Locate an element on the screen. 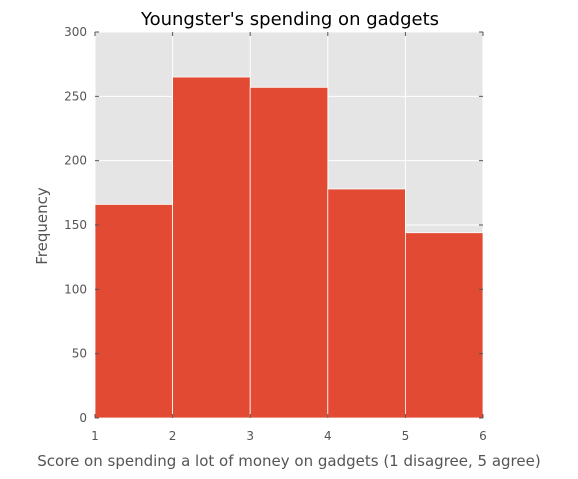 The height and width of the screenshot is (479, 578). y-tick-label: 0 is located at coordinates (83, 418).